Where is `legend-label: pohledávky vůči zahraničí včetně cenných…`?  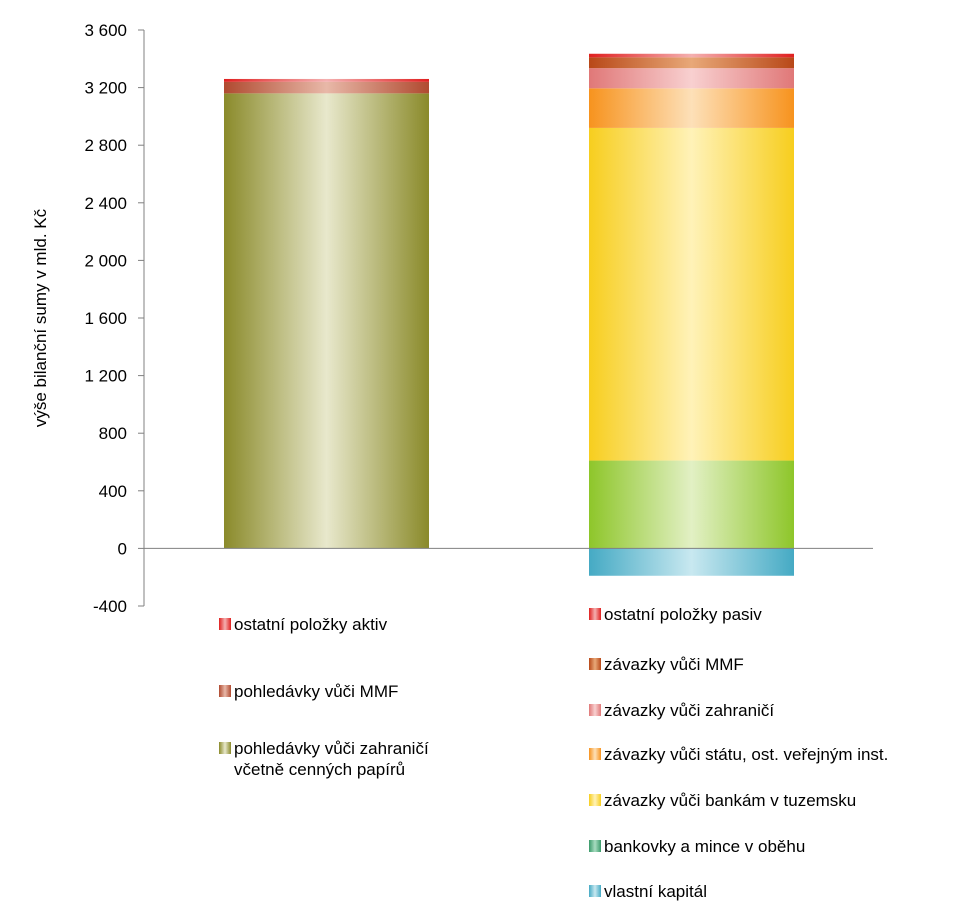 legend-label: pohledávky vůči zahraničí včetně cenných… is located at coordinates (331, 759).